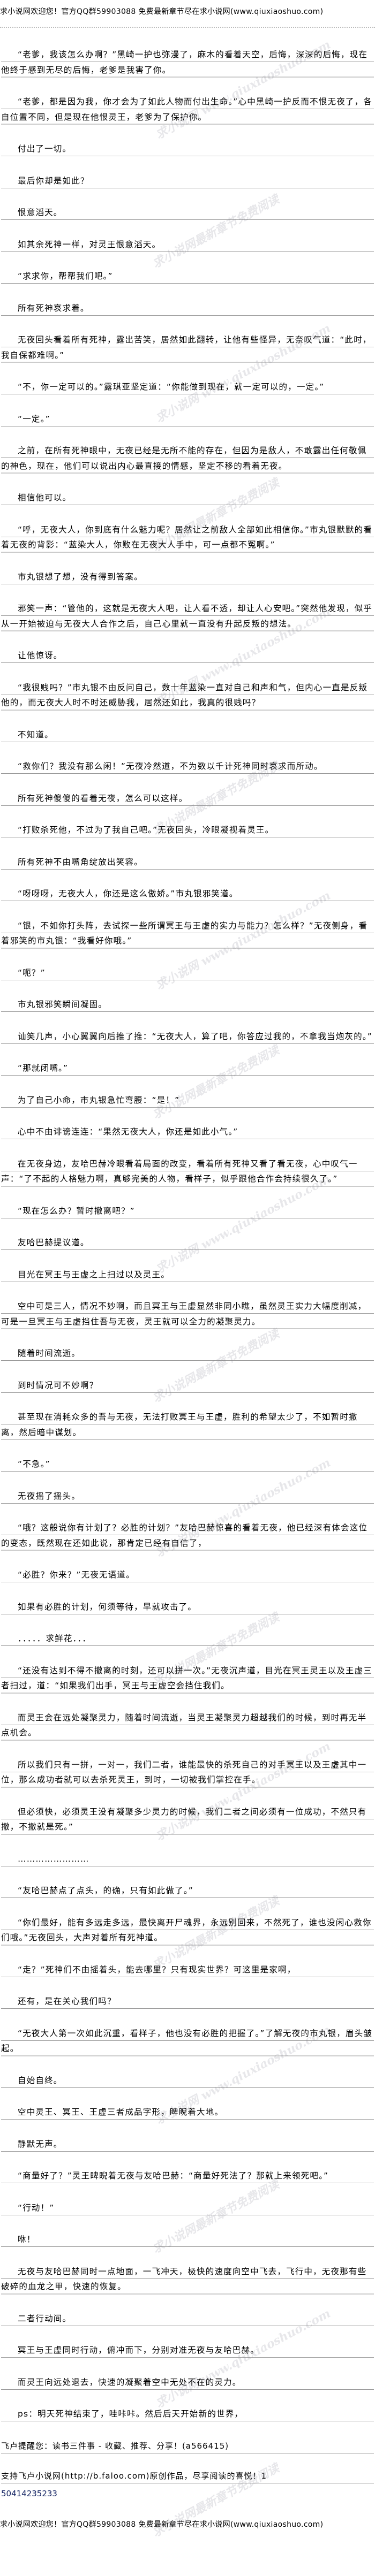 The height and width of the screenshot is (2576, 375). Describe the element at coordinates (187, 972) in the screenshot. I see `paragraph: “呃？”` at that location.